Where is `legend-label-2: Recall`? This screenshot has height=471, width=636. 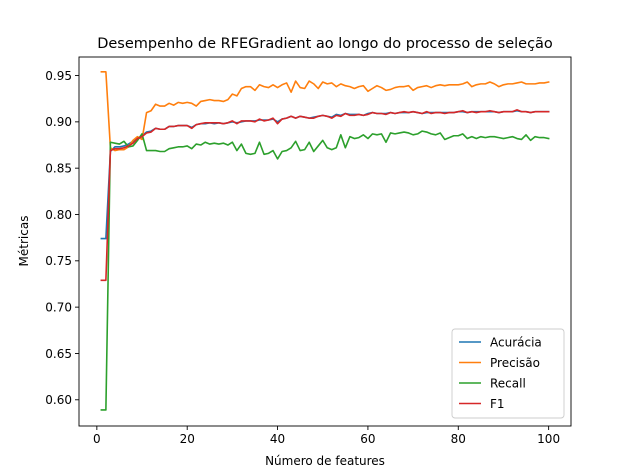
legend-label-2: Recall is located at coordinates (508, 383).